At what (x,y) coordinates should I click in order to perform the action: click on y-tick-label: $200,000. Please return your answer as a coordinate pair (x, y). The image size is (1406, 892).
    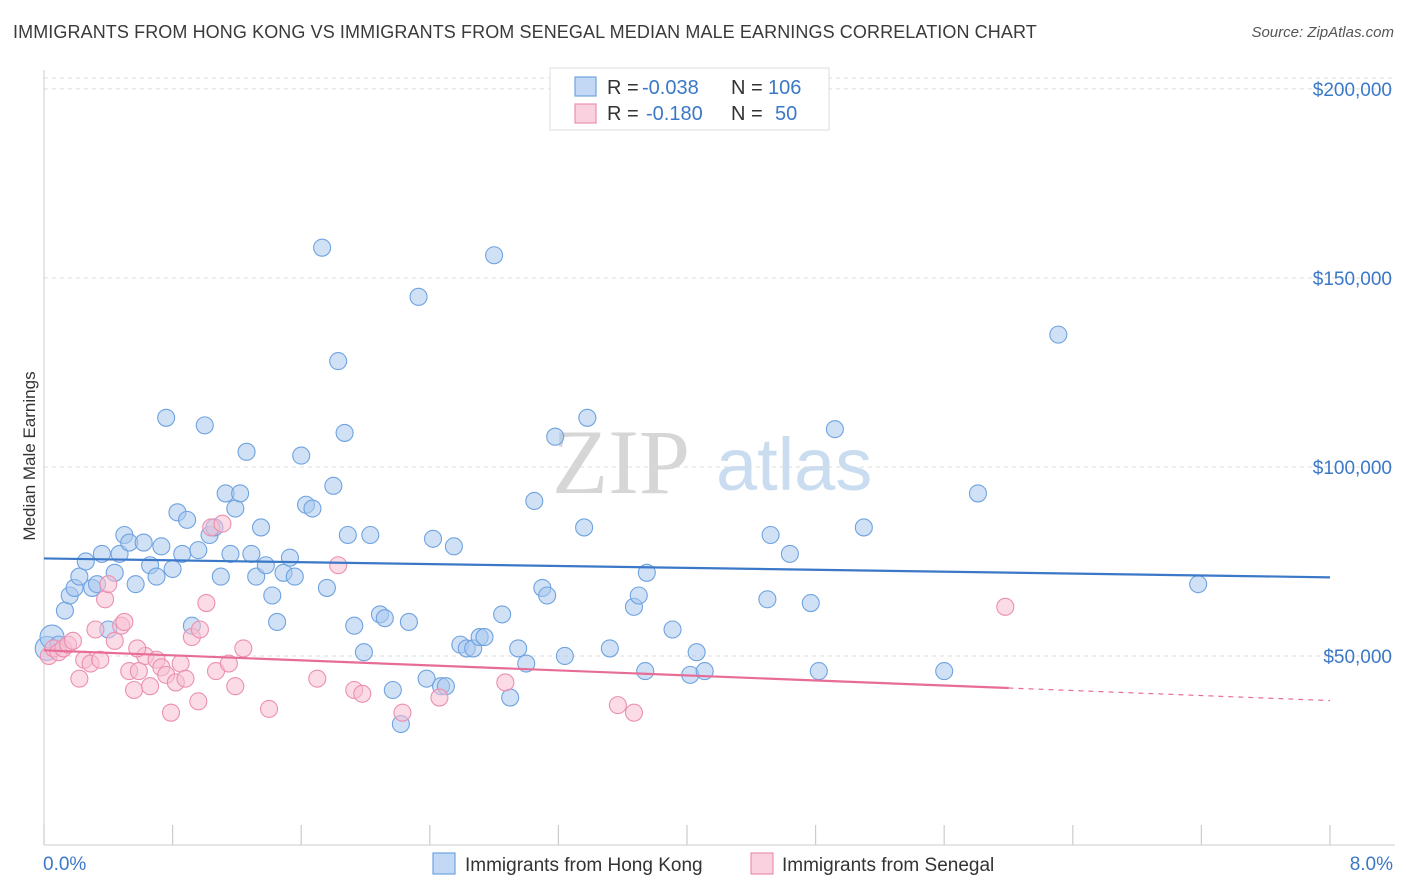
    Looking at the image, I should click on (1352, 90).